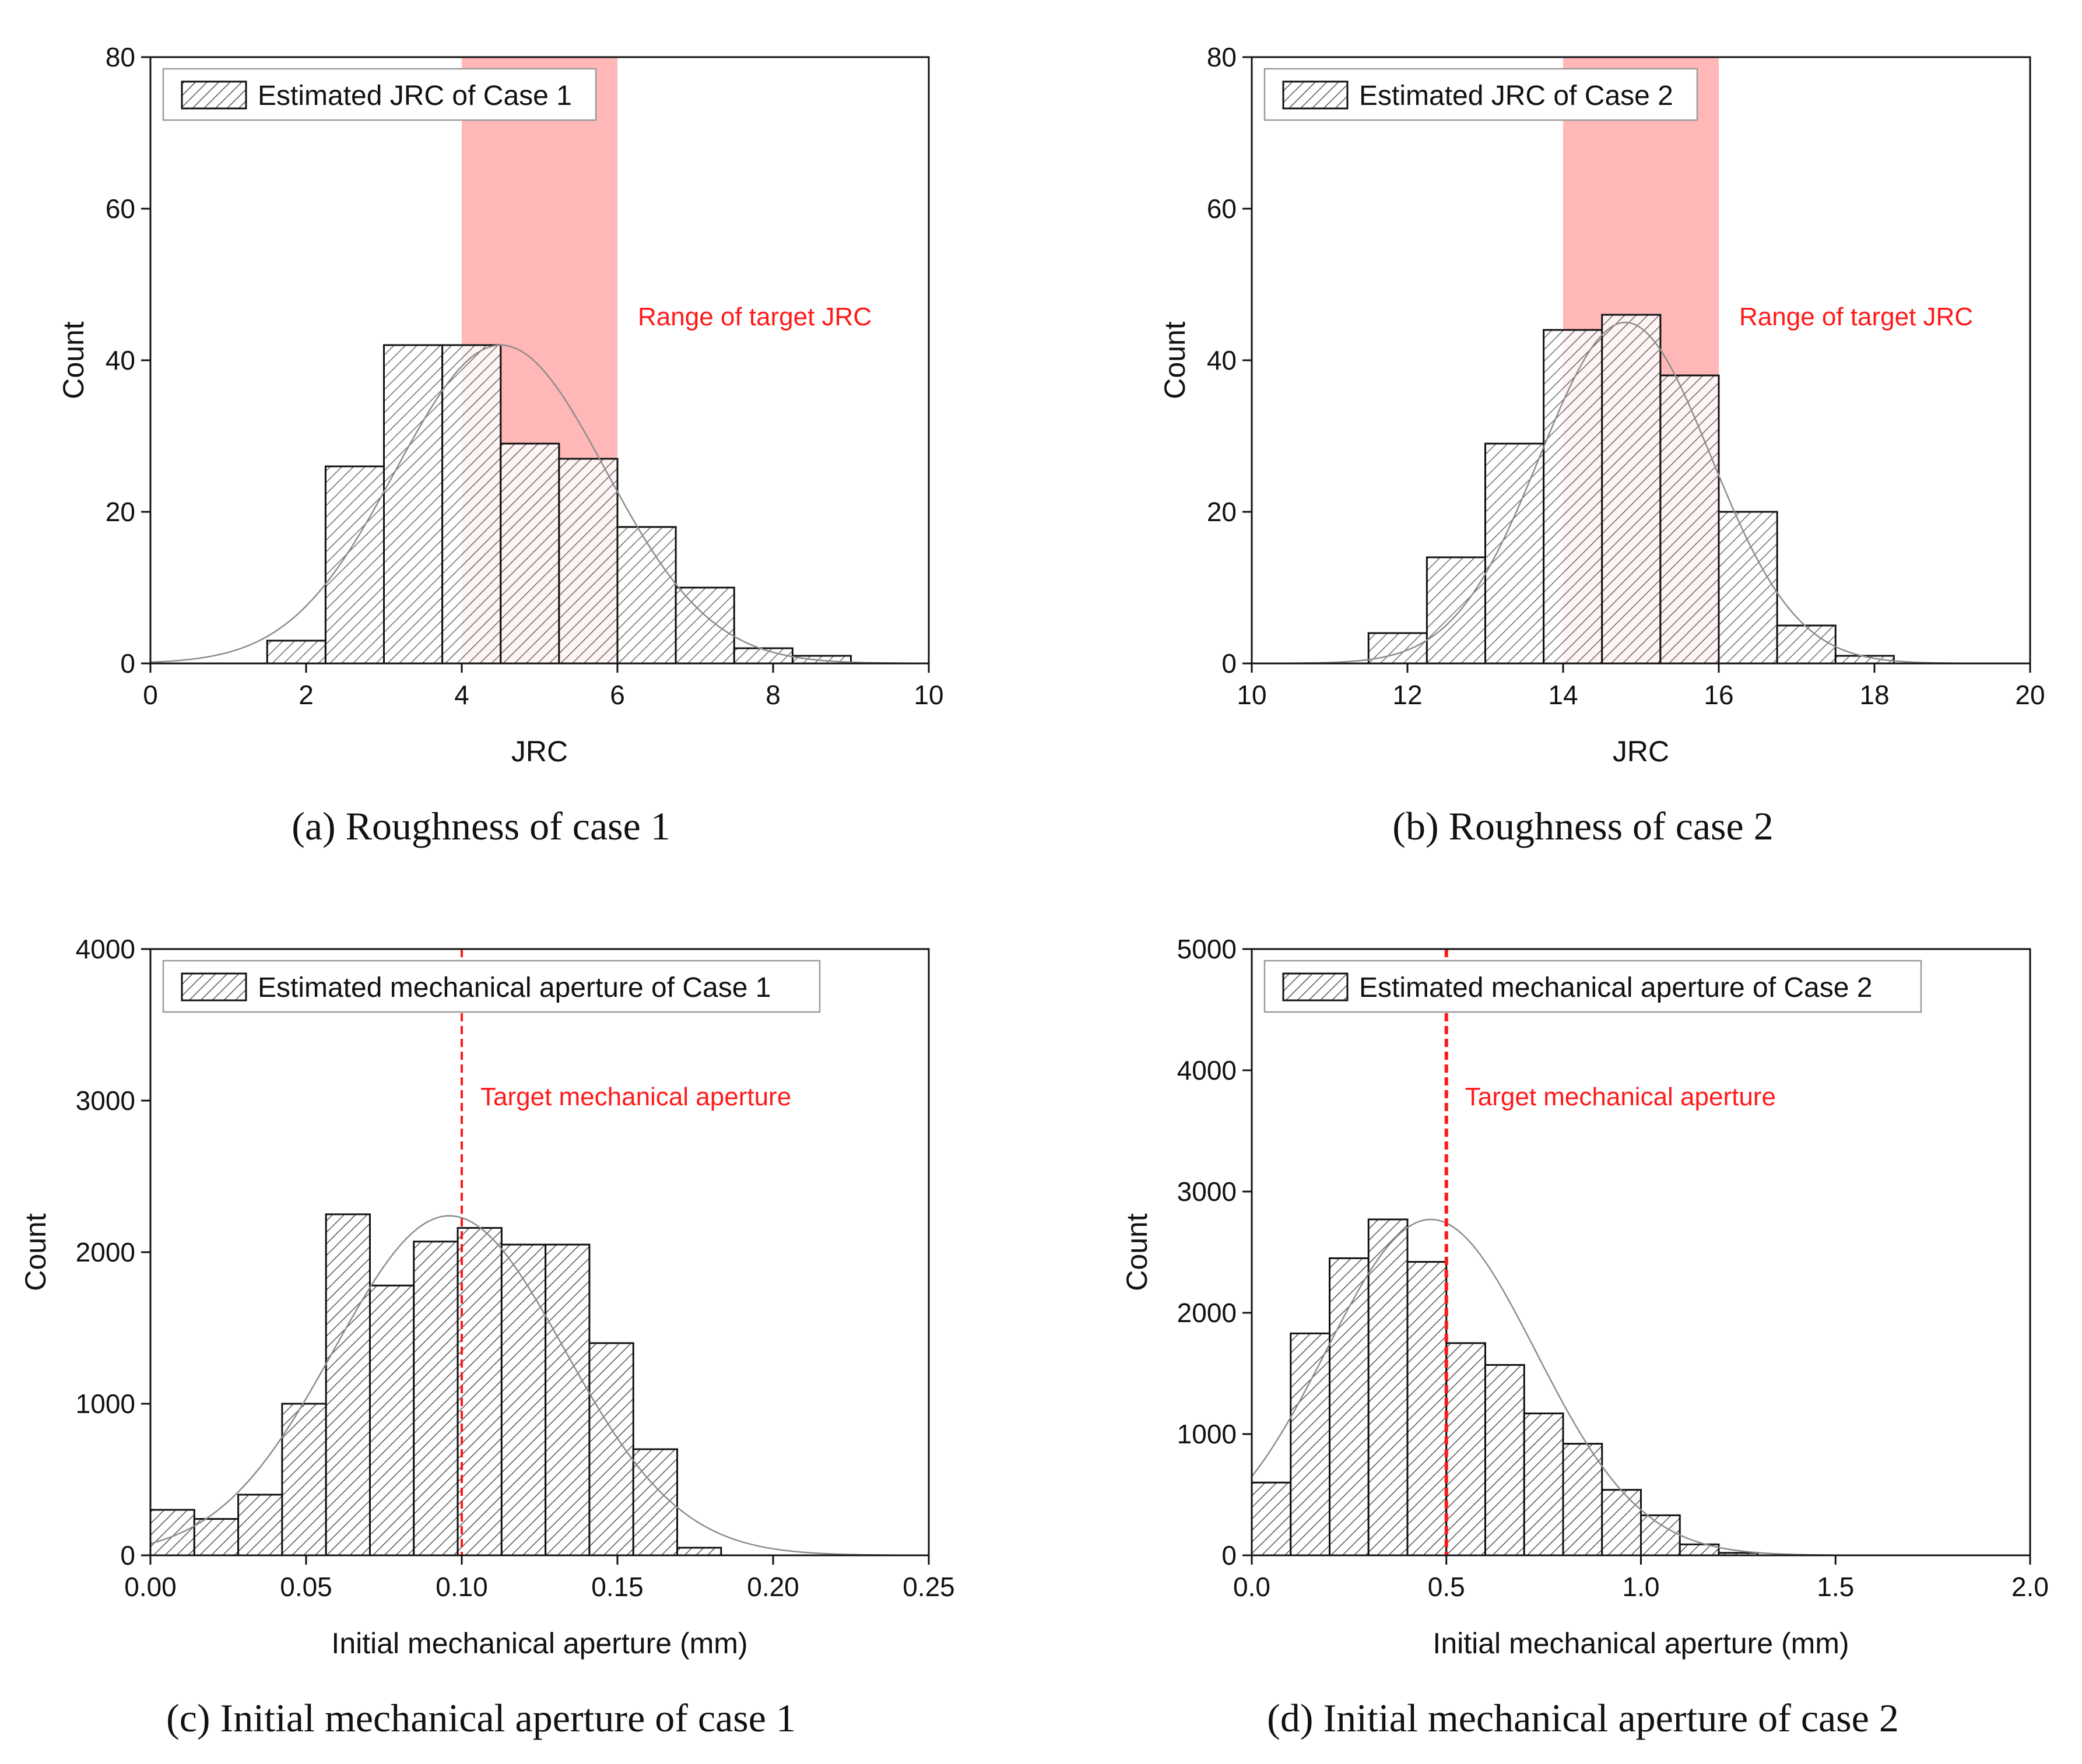 Image resolution: width=2082 pixels, height=1764 pixels. I want to click on x-tick-label: 14, so click(1563, 695).